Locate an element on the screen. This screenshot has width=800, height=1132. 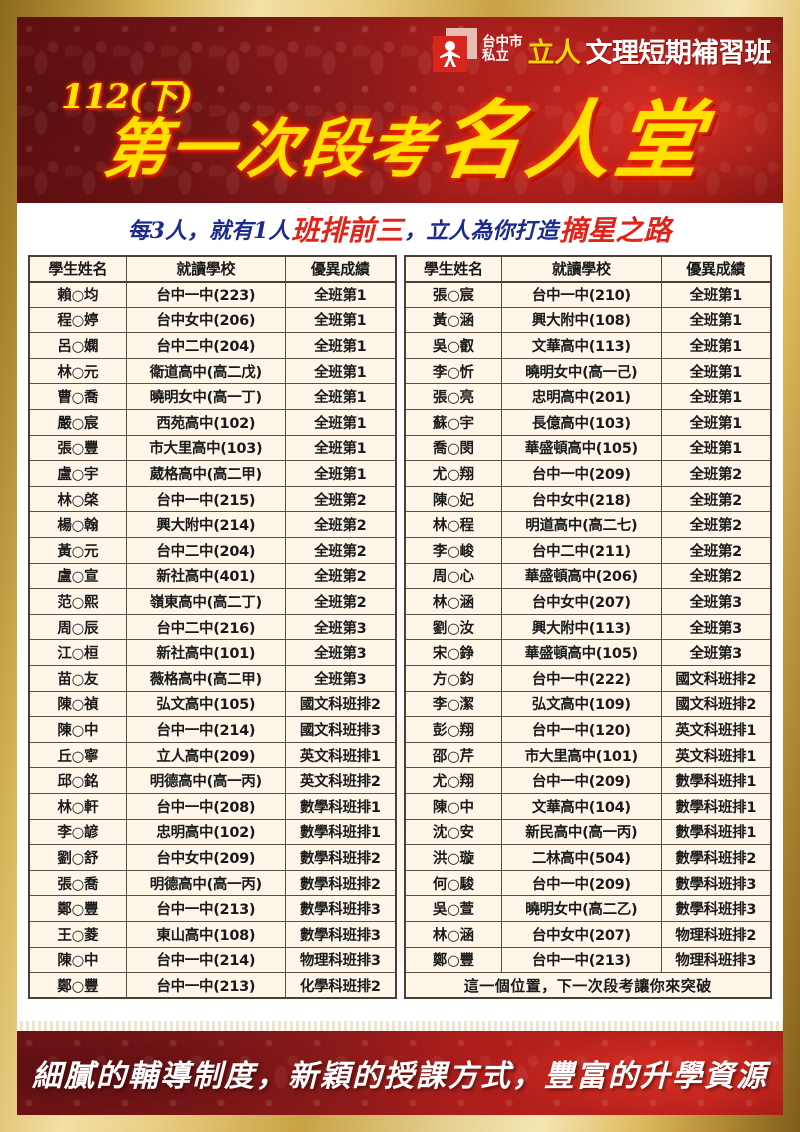
table-row: 苗○友 薇格高中(高二甲) 全班第3 is located at coordinates (212, 678).